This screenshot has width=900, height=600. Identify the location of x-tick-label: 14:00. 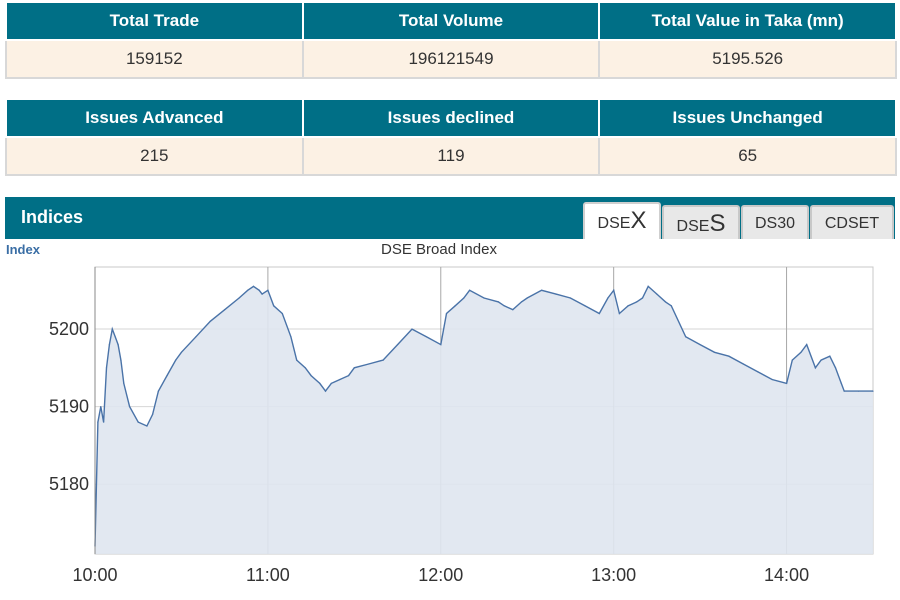
(786, 575).